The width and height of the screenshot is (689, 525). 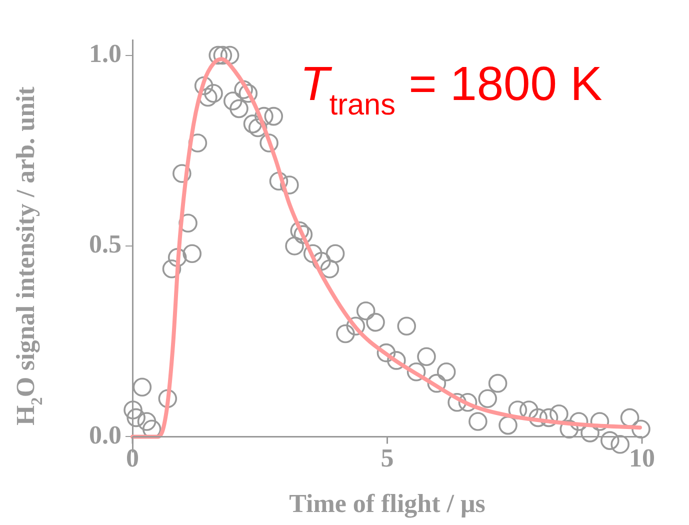 What do you see at coordinates (387, 457) in the screenshot?
I see `x-tick-label: 5` at bounding box center [387, 457].